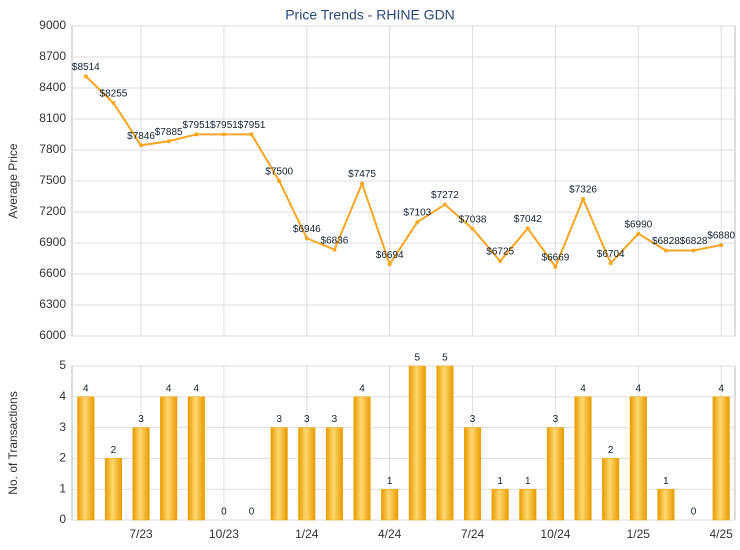 The height and width of the screenshot is (550, 740). I want to click on x-tick-label: 1/25, so click(639, 534).